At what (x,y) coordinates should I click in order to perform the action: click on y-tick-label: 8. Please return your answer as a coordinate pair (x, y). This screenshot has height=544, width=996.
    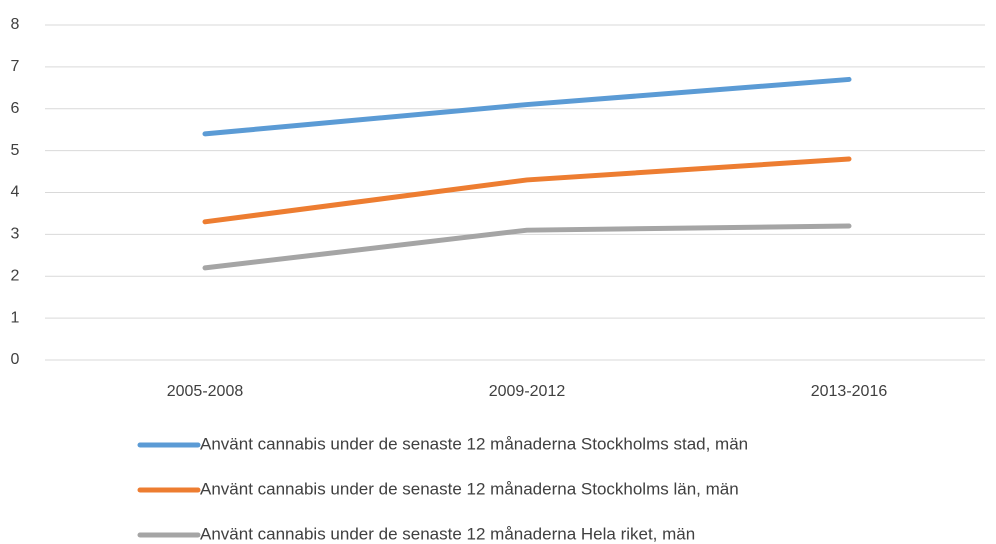
    Looking at the image, I should click on (15, 24).